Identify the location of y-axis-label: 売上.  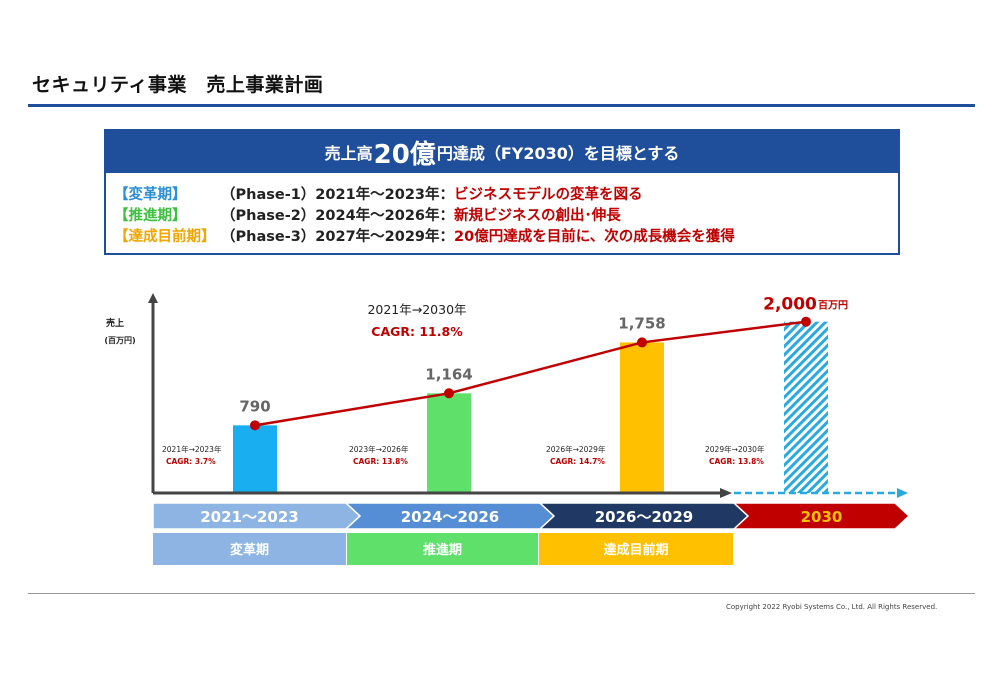
(115, 323).